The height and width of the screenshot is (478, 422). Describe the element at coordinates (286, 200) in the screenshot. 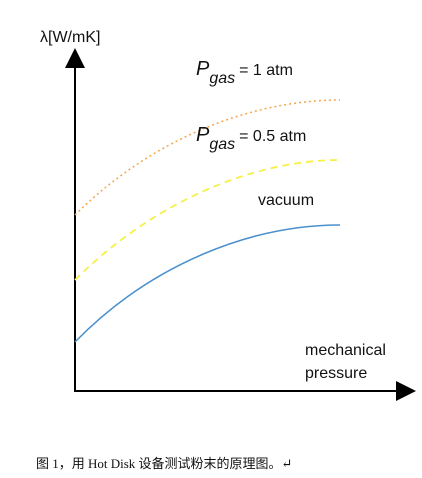

I see `curve-label: vacuum` at that location.